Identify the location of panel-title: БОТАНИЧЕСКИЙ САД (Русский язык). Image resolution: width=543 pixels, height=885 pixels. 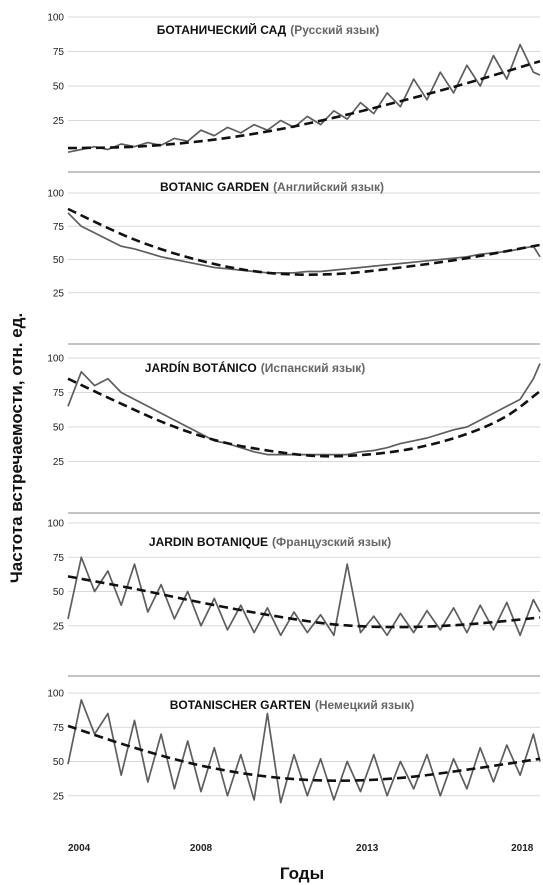
(268, 29).